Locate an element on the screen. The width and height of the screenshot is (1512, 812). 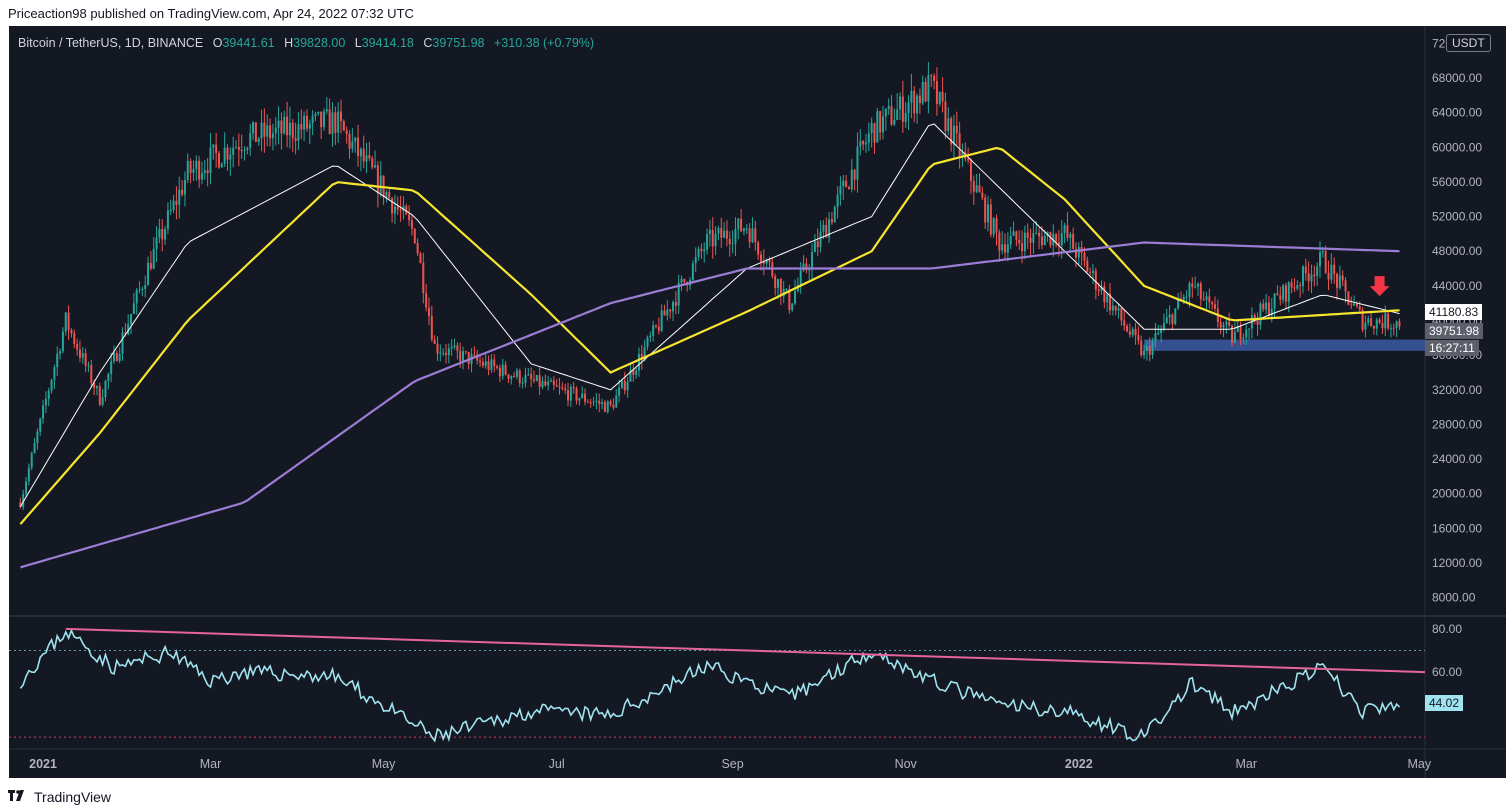
price-tick-label: 68000.00 is located at coordinates (1457, 78).